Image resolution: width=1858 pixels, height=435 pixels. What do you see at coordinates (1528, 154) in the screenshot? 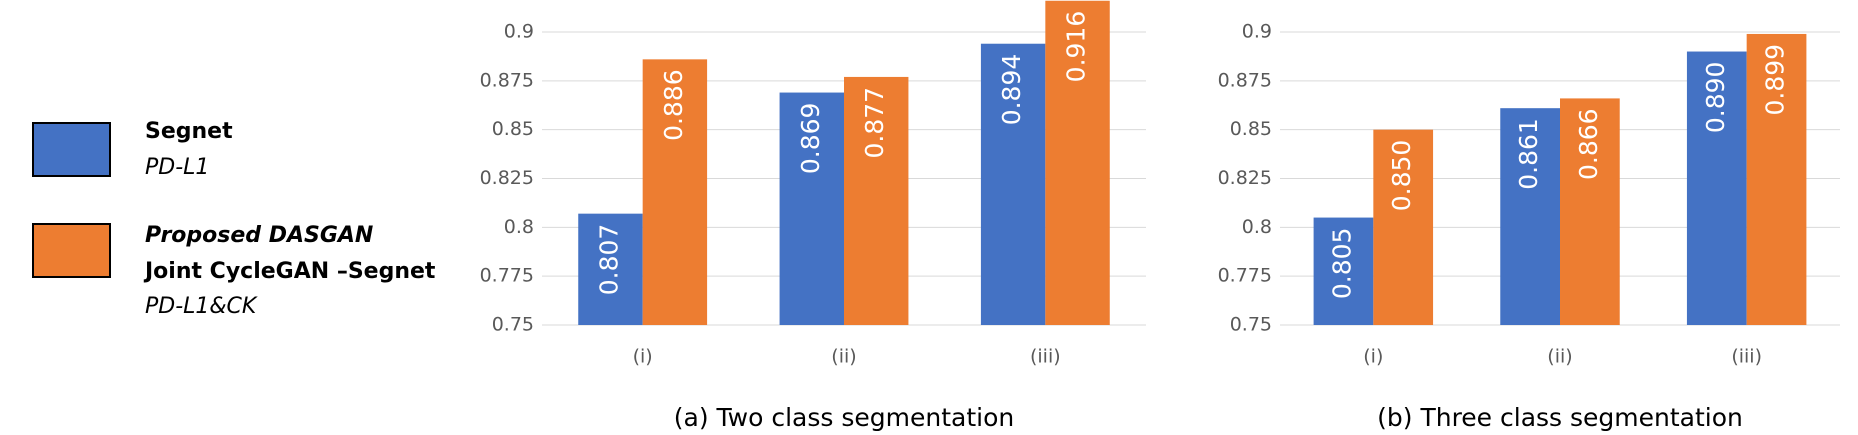
I see `value-label: 0.861` at bounding box center [1528, 154].